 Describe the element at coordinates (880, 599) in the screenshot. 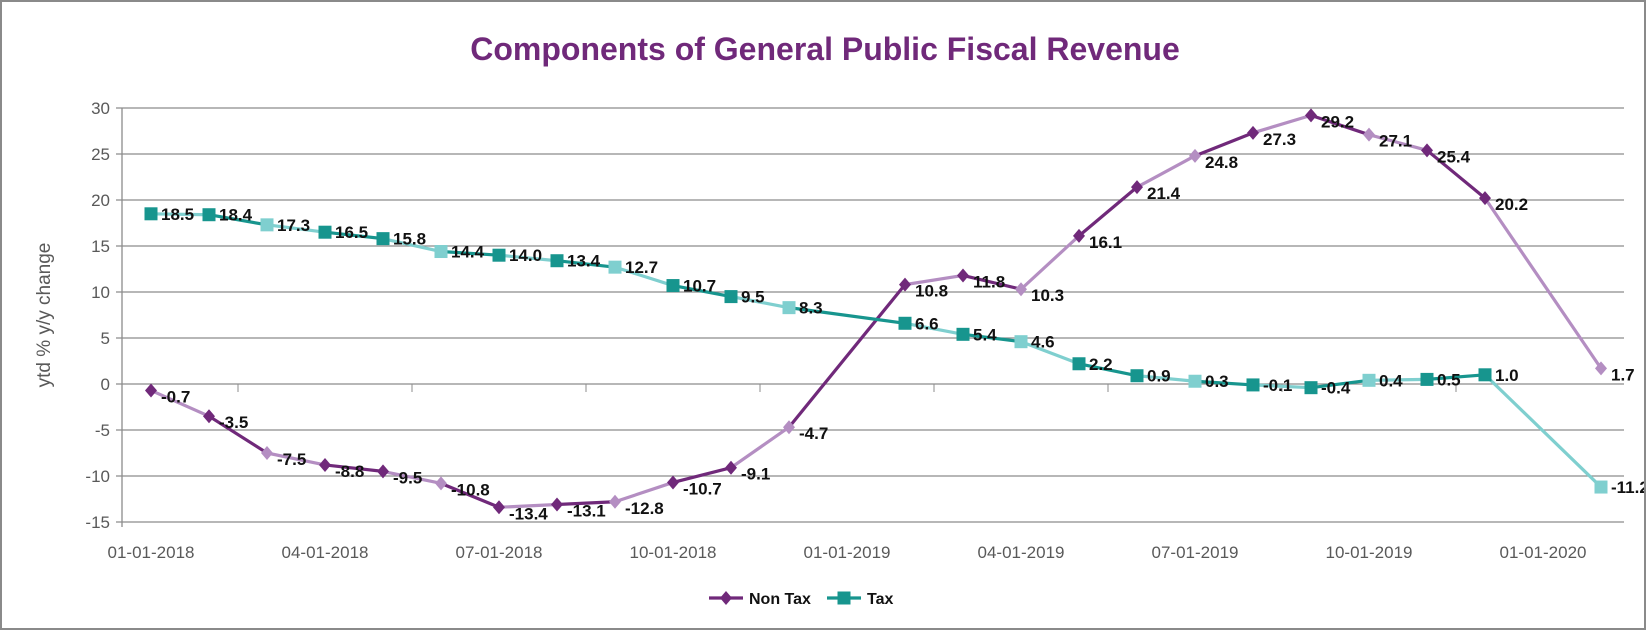

I see `legend-label: Tax` at that location.